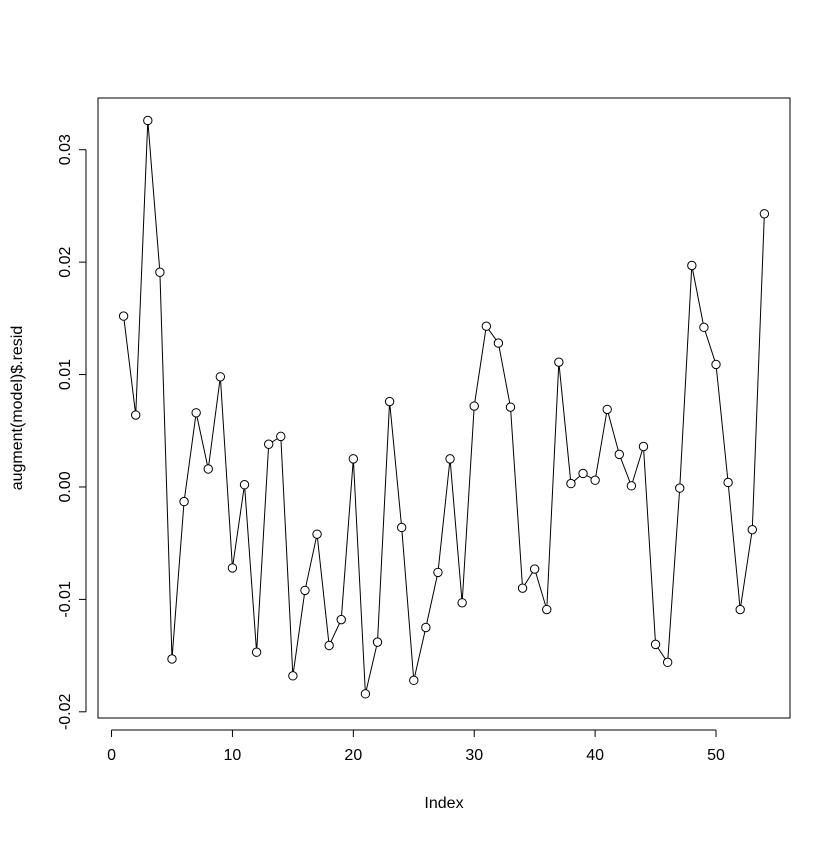  I want to click on y-tick-label: 0.00, so click(65, 486).